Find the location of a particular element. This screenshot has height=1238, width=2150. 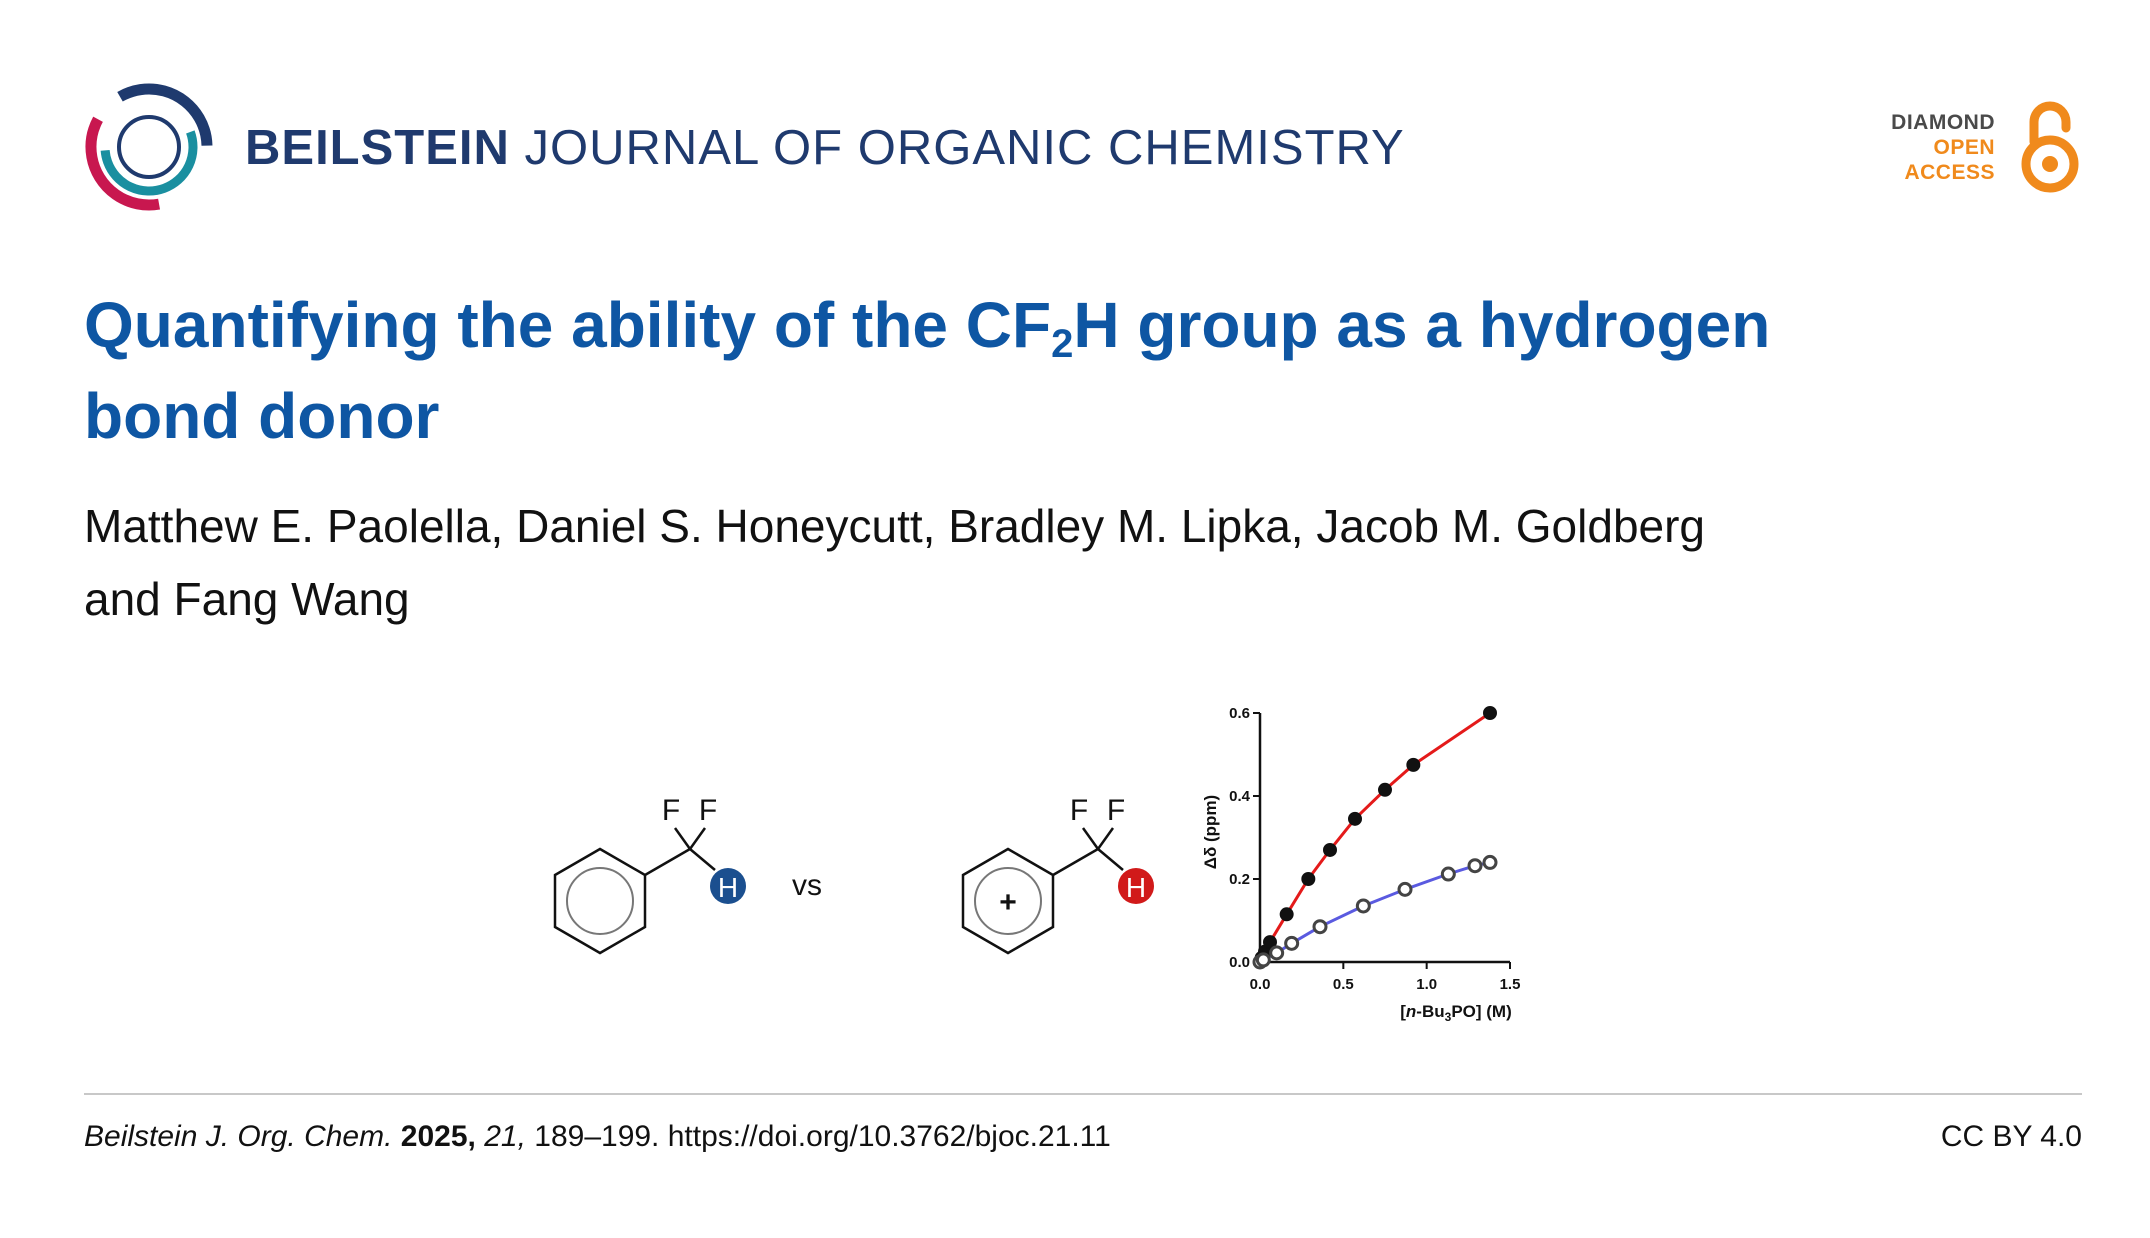

xlabel-italic: n is located at coordinates (1411, 1011).